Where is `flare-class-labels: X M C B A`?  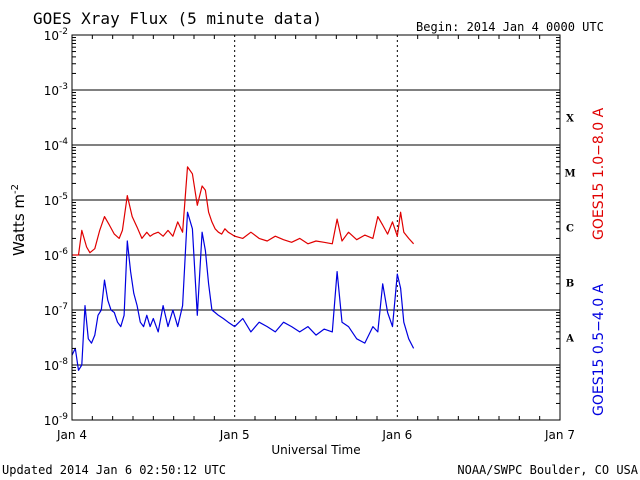
flare-class-labels: X M C B A is located at coordinates (569, 229).